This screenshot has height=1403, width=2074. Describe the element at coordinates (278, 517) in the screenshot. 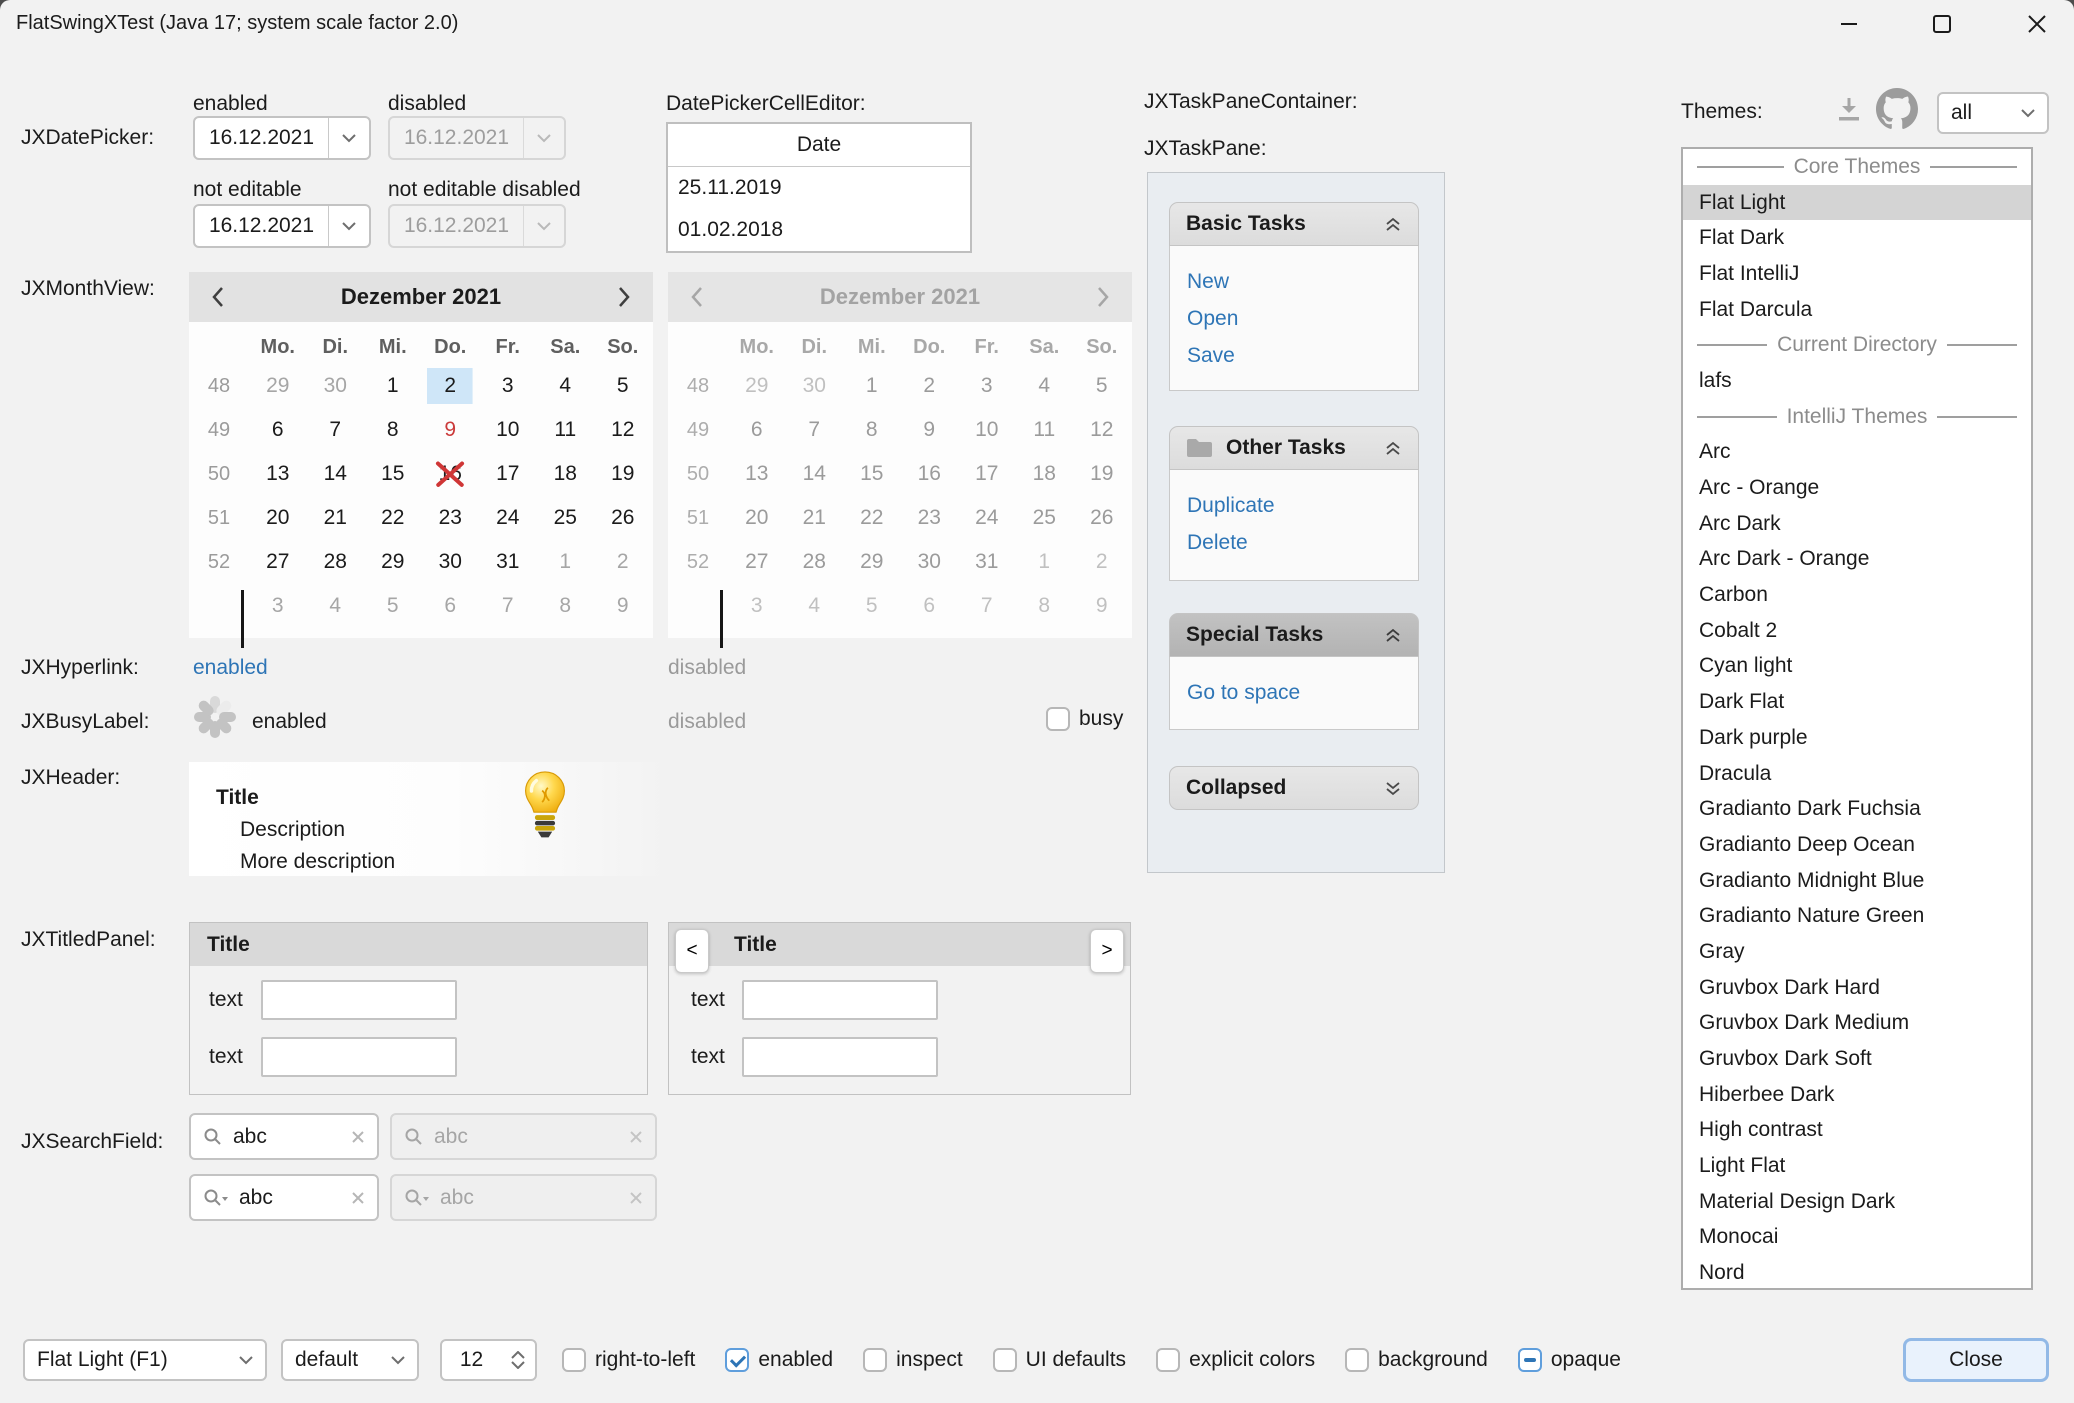

I see `day-cell: 20` at that location.